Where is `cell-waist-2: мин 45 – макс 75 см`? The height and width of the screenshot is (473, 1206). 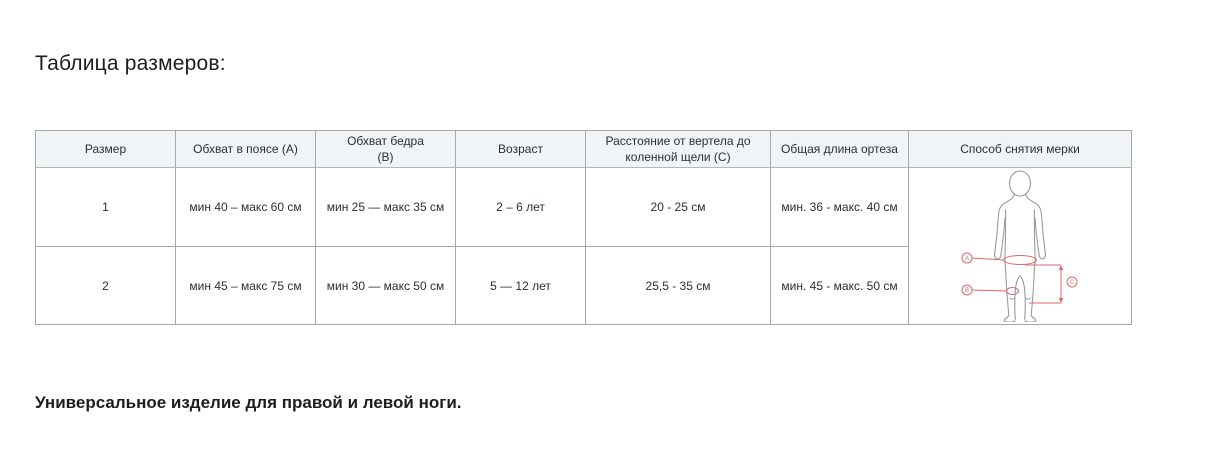 cell-waist-2: мин 45 – макс 75 см is located at coordinates (245, 285).